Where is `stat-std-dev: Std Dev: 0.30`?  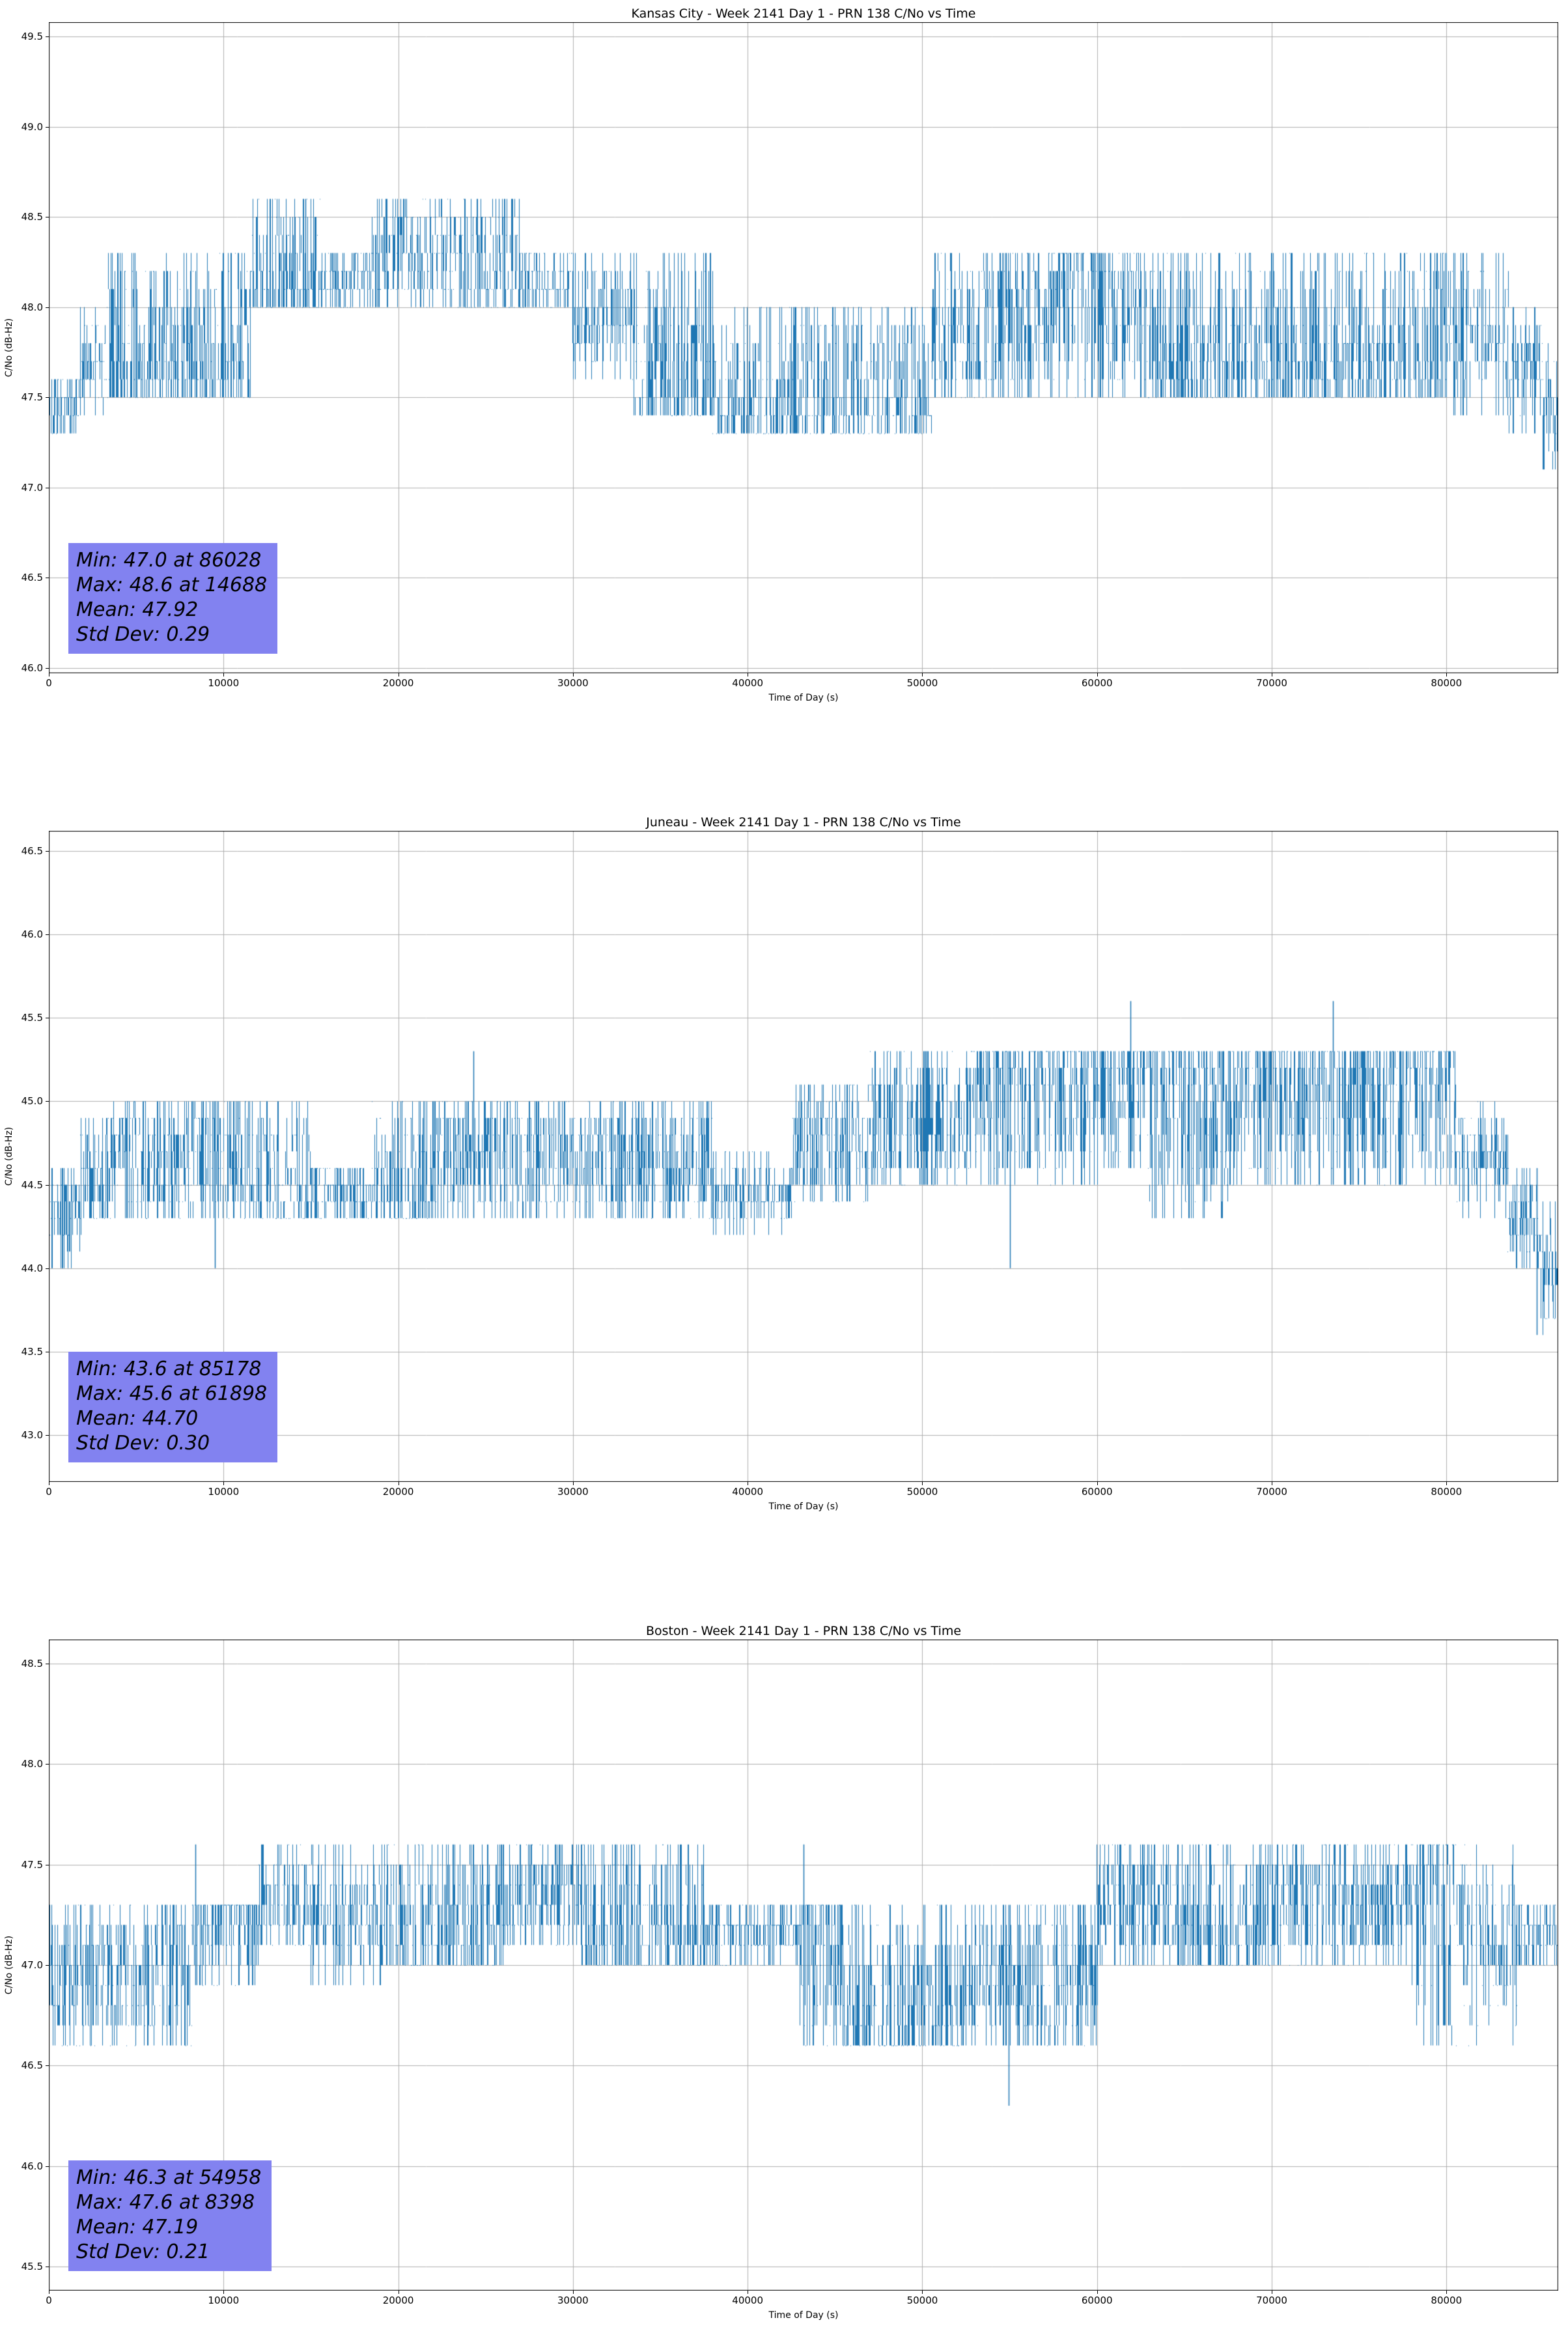
stat-std-dev: Std Dev: 0.30 is located at coordinates (143, 1443).